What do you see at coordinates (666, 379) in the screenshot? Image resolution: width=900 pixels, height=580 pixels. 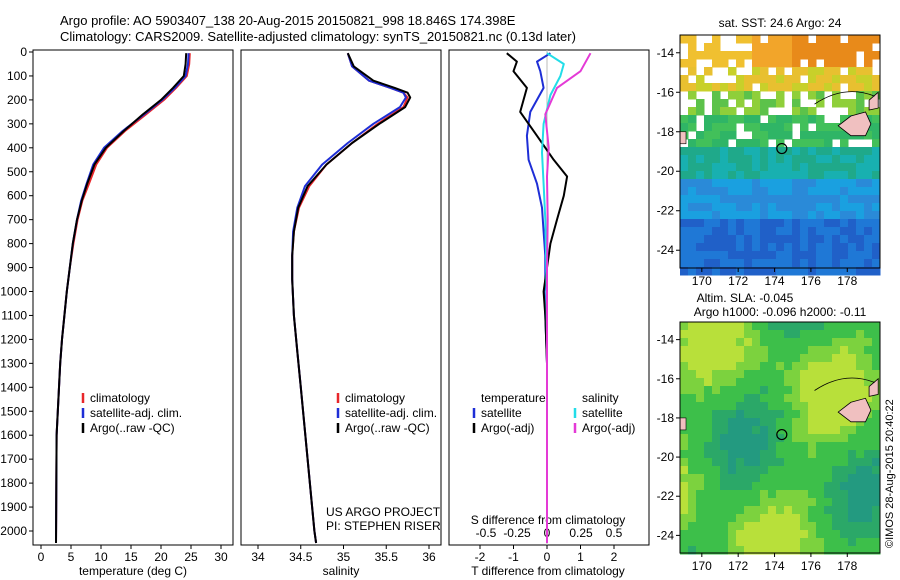 I see `lat-tick-label: -16` at bounding box center [666, 379].